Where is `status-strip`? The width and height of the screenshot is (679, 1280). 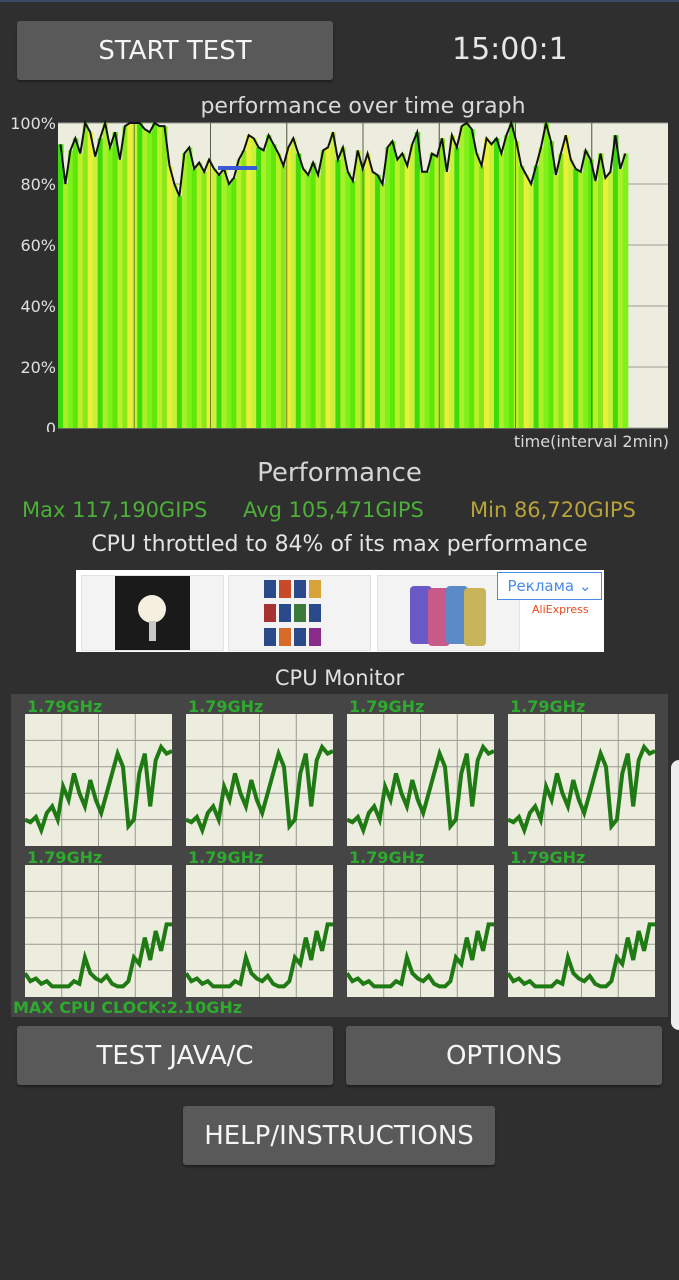
status-strip is located at coordinates (339, 1).